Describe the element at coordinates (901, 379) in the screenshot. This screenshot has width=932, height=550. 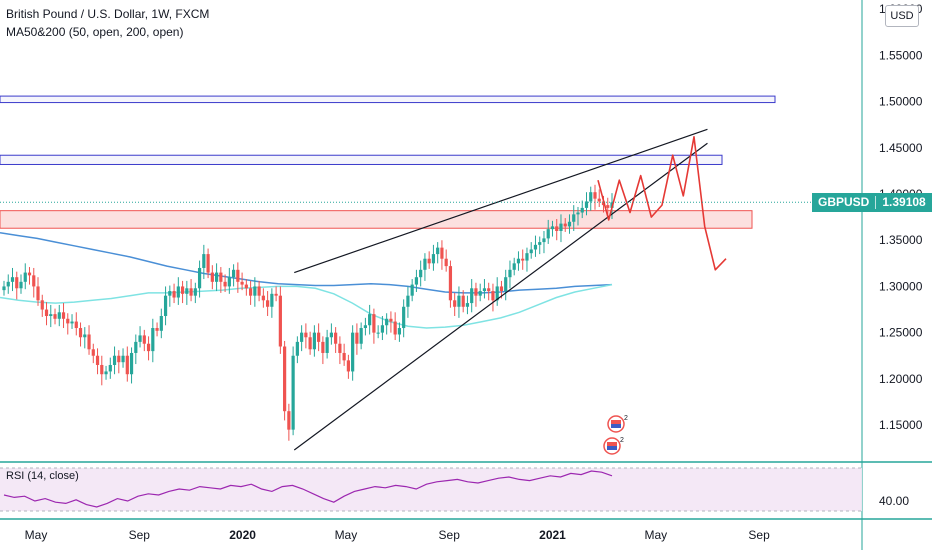
I see `price-tick-label: 1.20000` at that location.